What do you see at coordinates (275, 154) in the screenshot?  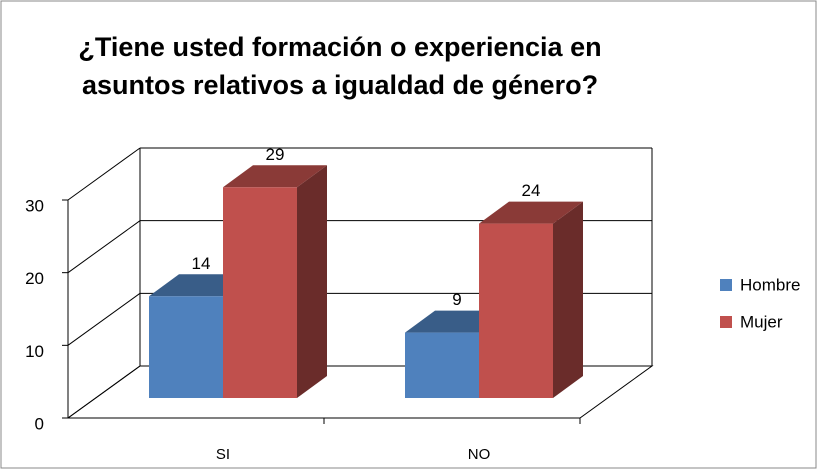 I see `data-label: 29` at bounding box center [275, 154].